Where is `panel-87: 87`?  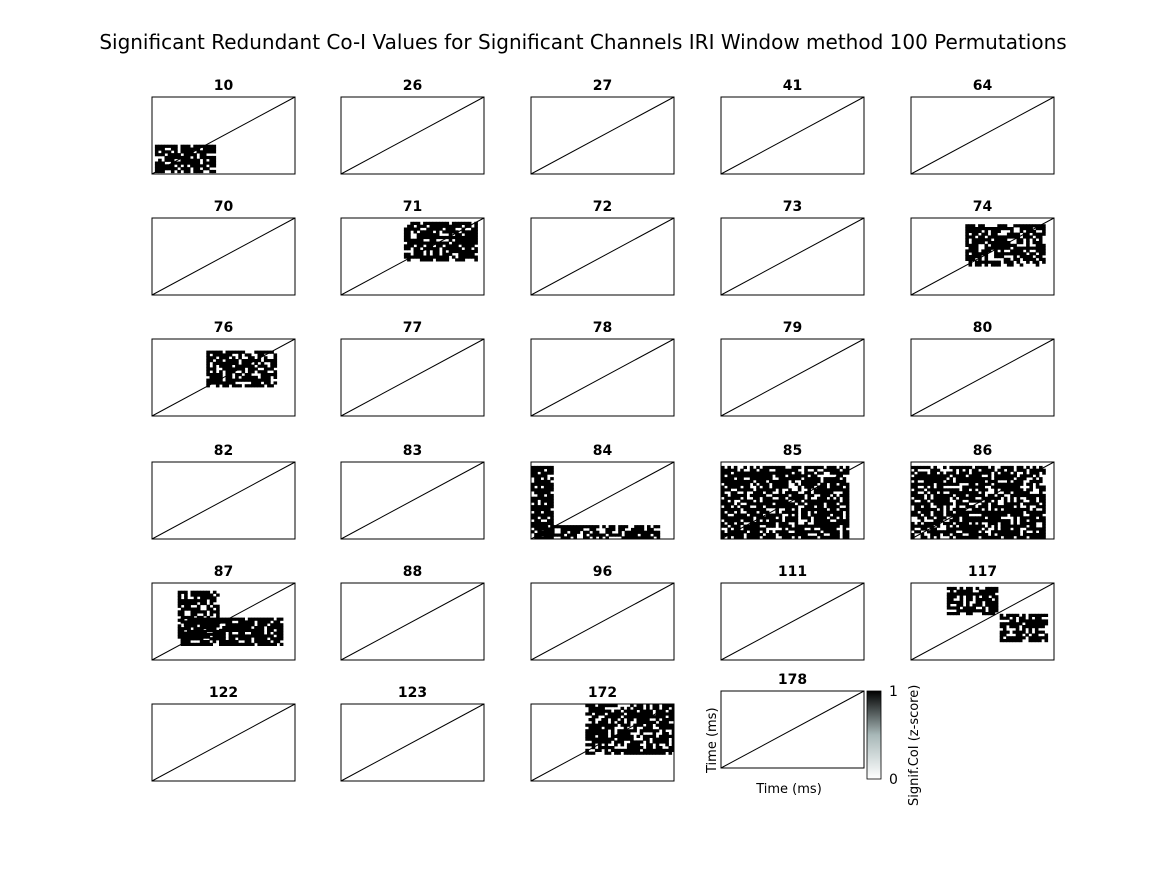
panel-87: 87 is located at coordinates (223, 612).